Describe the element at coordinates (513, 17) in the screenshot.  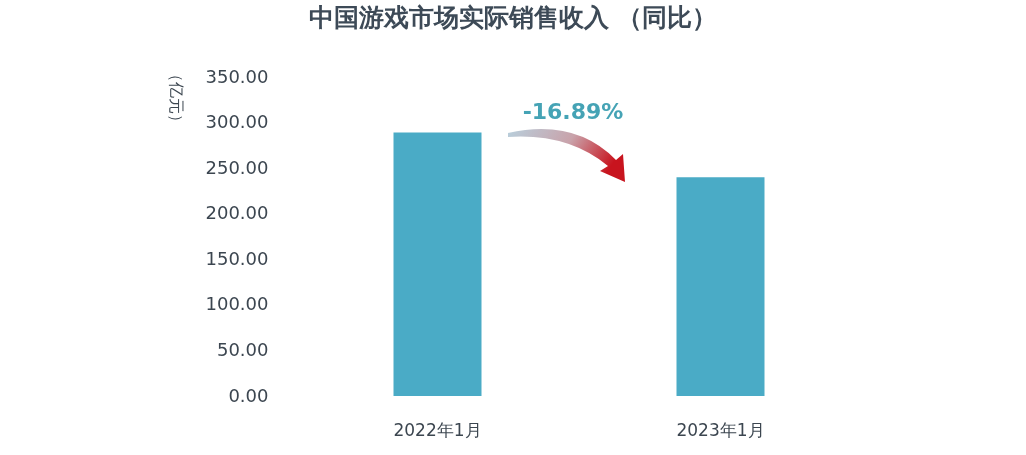
I see `chart-title: 中国游戏市场实际销售收入 （同比）` at that location.